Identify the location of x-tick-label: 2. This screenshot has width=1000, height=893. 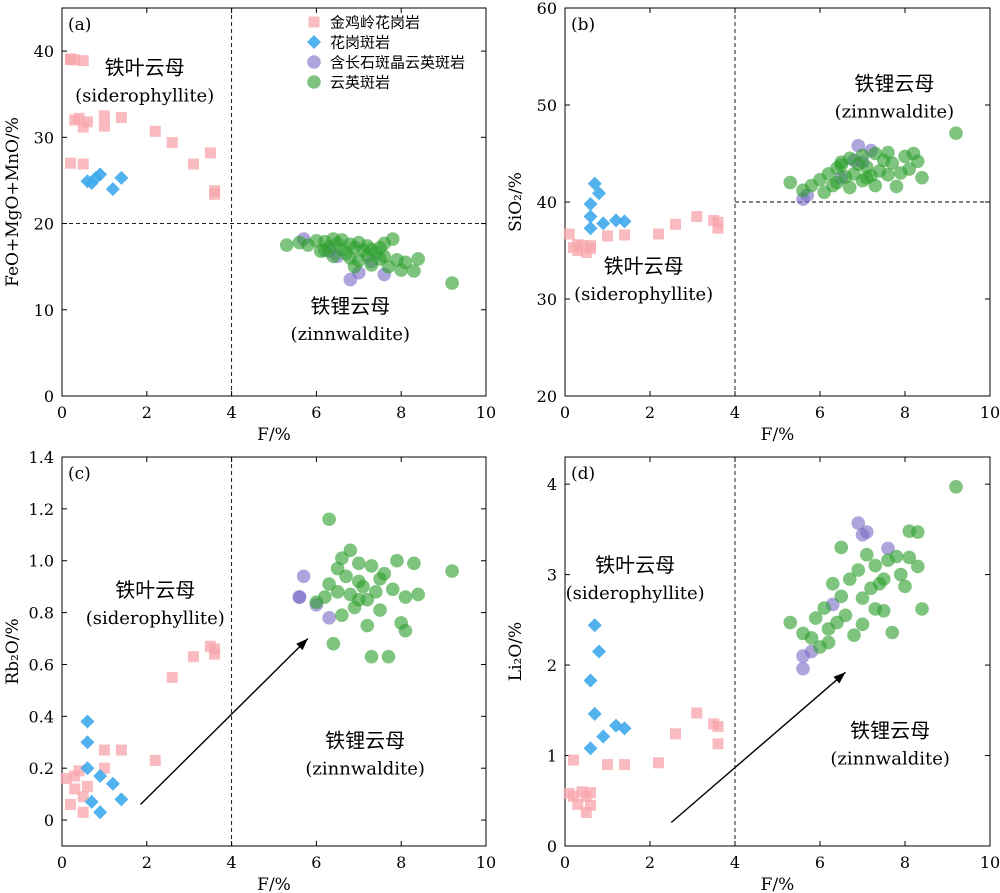
(147, 412).